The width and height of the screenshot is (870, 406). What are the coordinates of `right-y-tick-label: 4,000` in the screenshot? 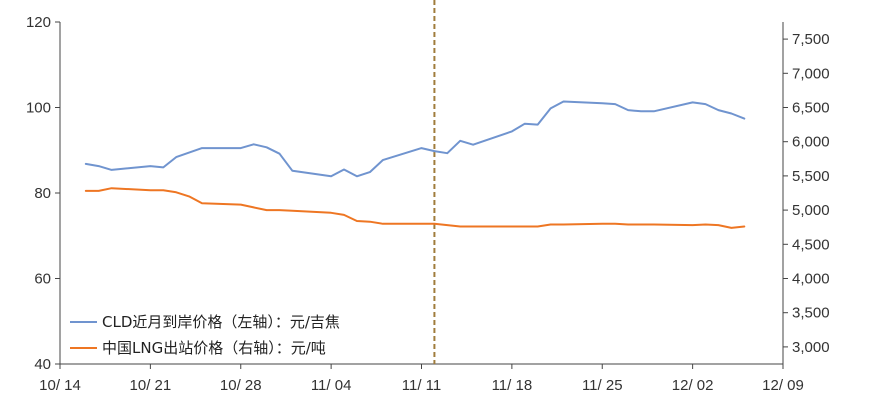 It's located at (811, 279).